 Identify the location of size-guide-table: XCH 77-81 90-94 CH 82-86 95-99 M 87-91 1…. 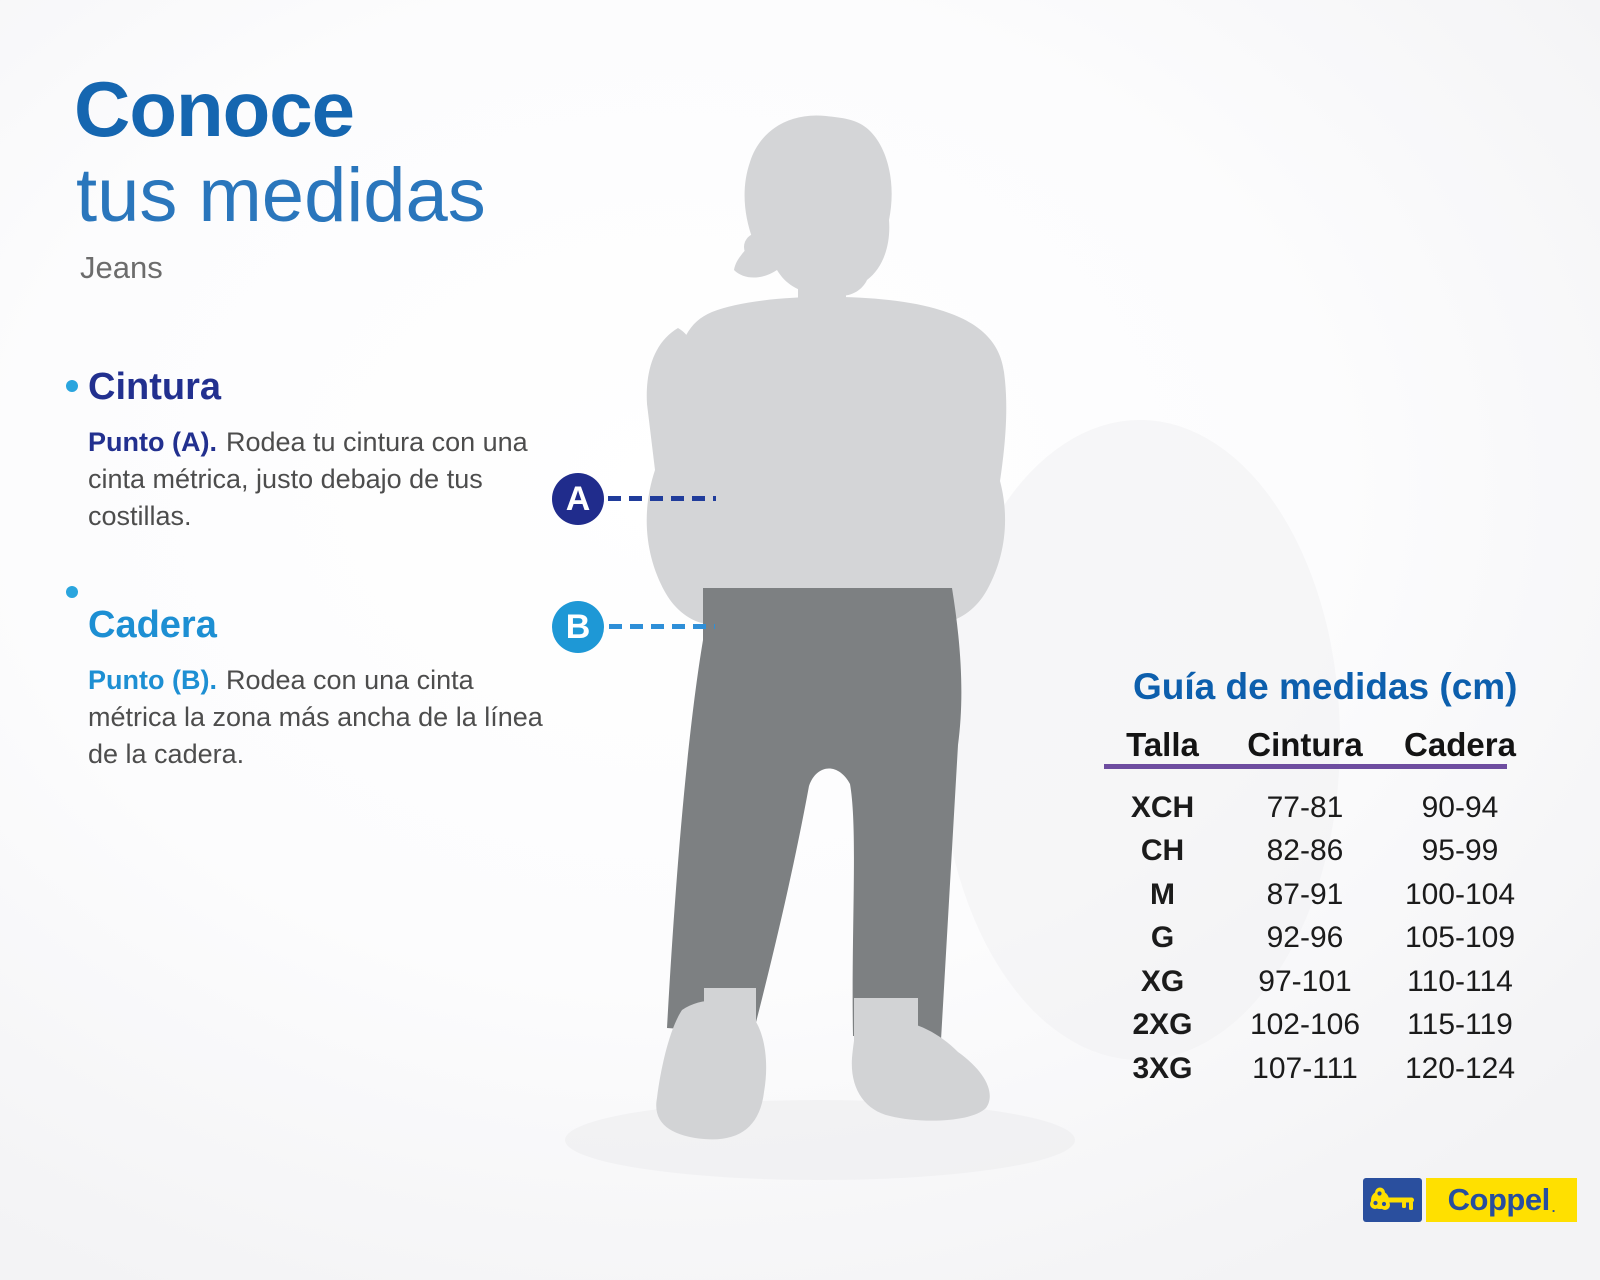
(1317, 938).